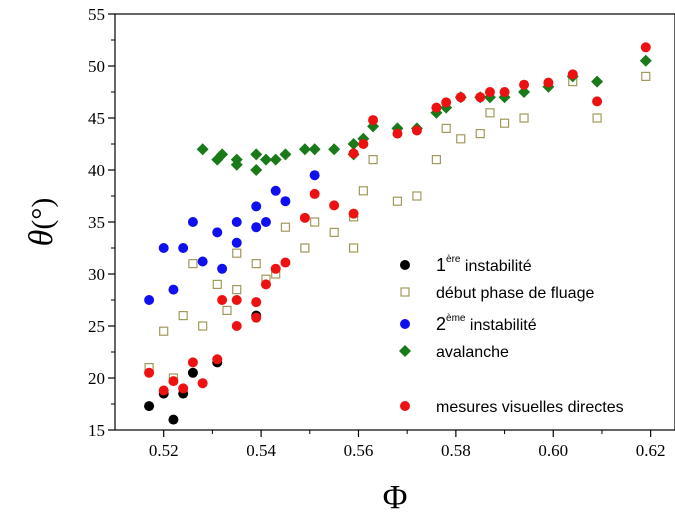 The width and height of the screenshot is (675, 515). What do you see at coordinates (96, 14) in the screenshot?
I see `y-tick-label: 55` at bounding box center [96, 14].